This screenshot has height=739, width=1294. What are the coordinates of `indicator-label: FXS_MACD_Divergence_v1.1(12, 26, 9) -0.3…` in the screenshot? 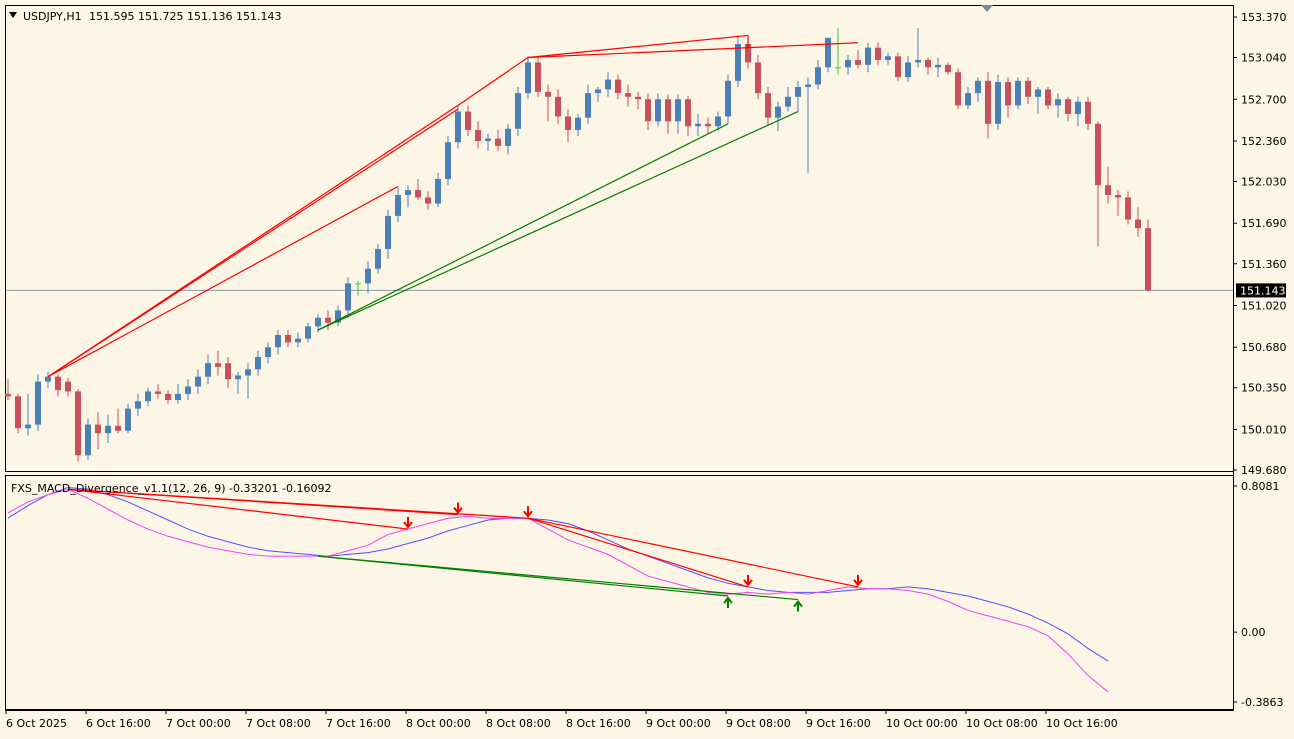 It's located at (171, 488).